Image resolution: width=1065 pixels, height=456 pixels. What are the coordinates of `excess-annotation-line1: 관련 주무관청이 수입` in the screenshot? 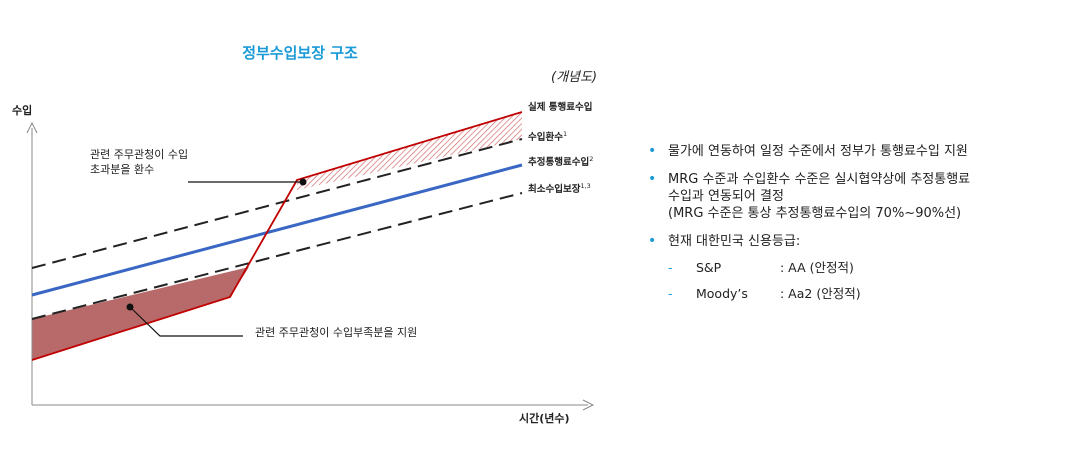 It's located at (139, 154).